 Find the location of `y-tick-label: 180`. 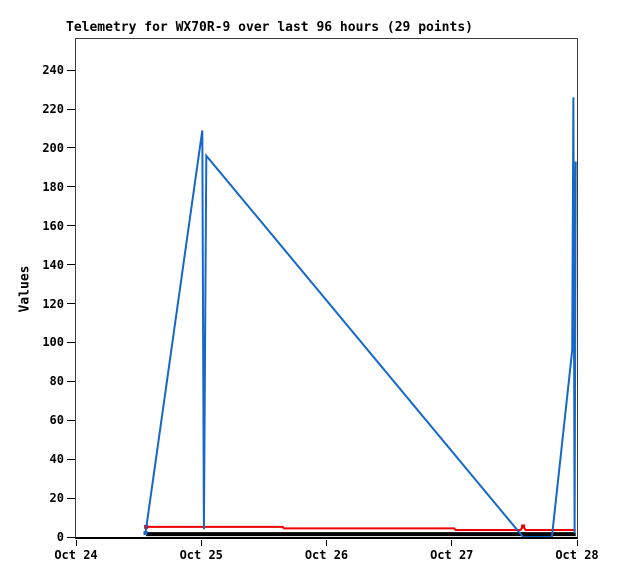

y-tick-label: 180 is located at coordinates (53, 186).